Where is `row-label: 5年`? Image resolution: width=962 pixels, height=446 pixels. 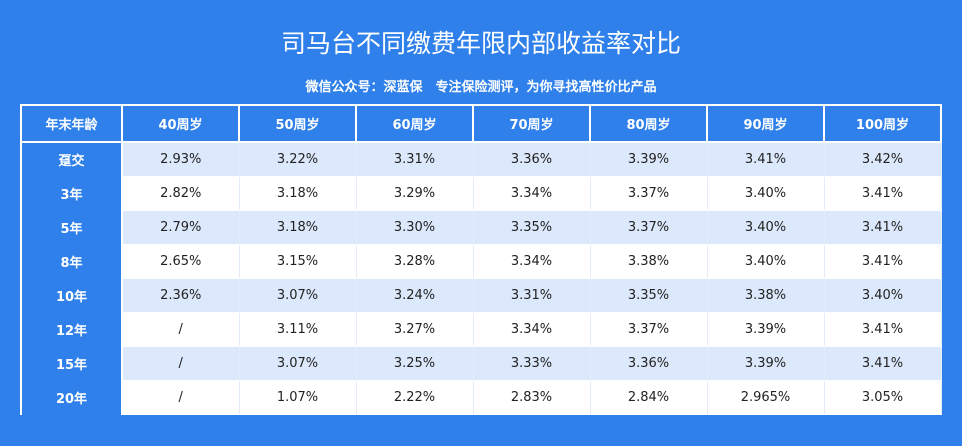
row-label: 5年 is located at coordinates (71, 227).